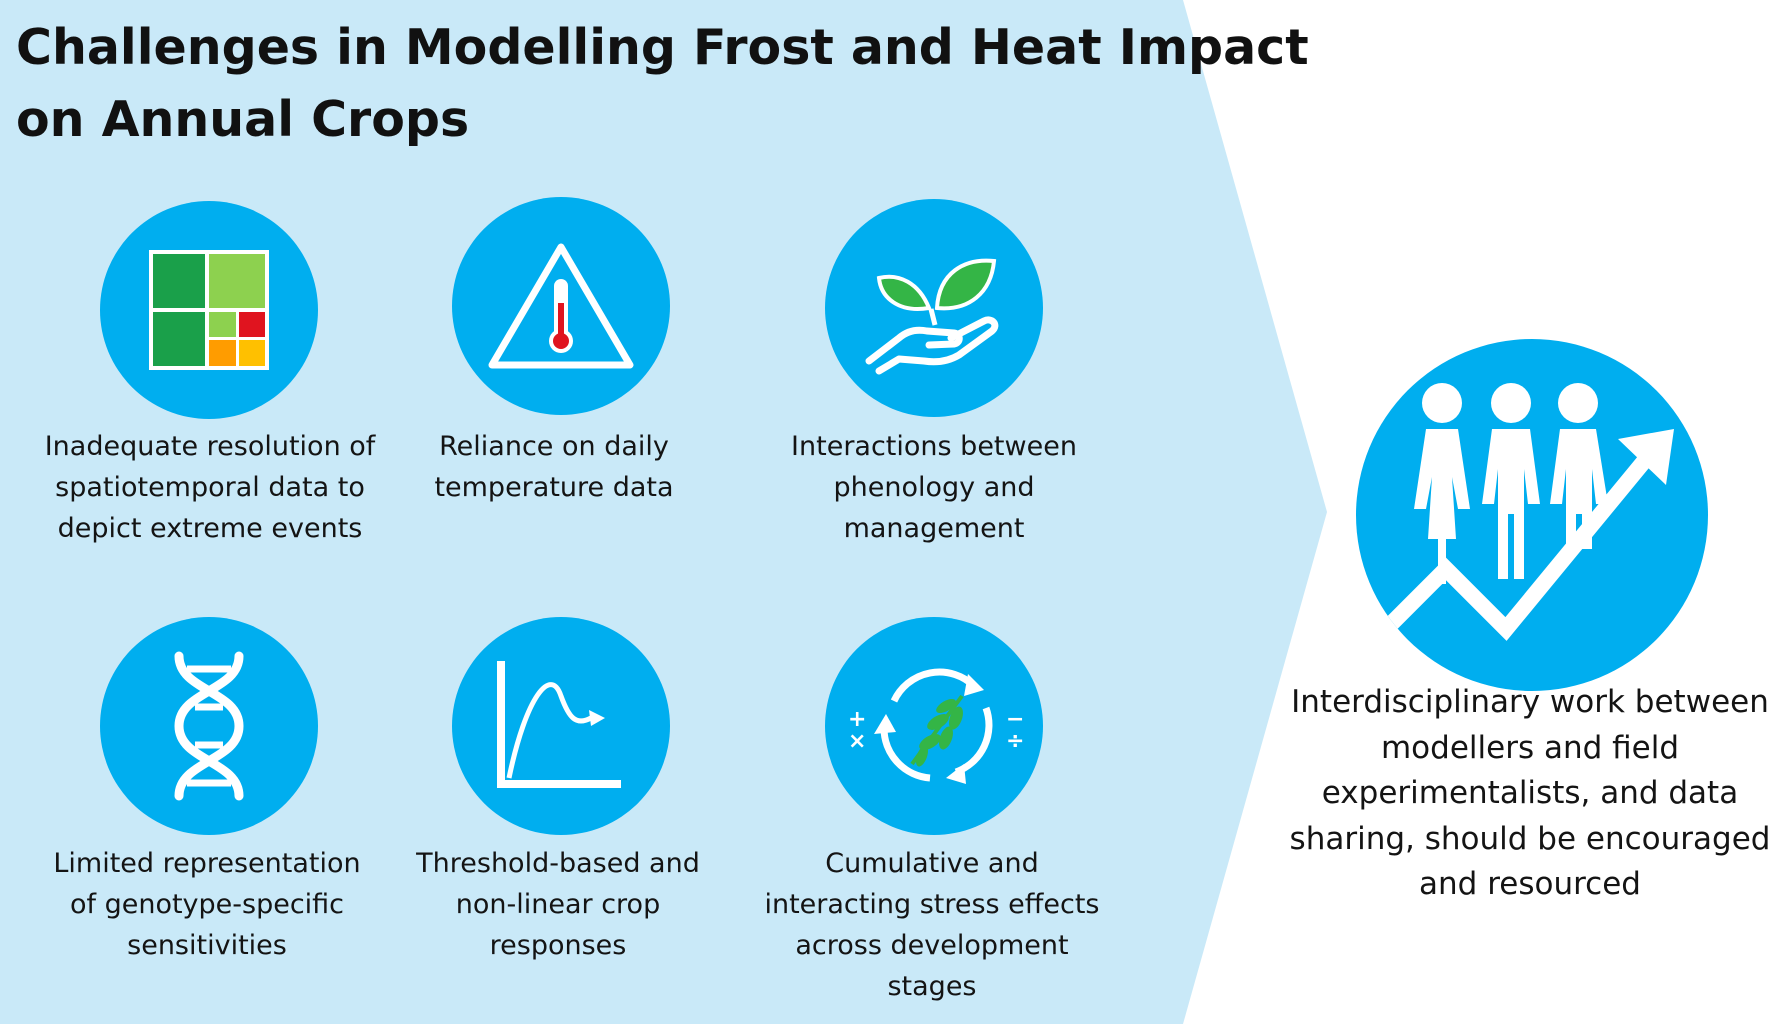 Image resolution: width=1772 pixels, height=1024 pixels. I want to click on challenge-1-circle, so click(209, 310).